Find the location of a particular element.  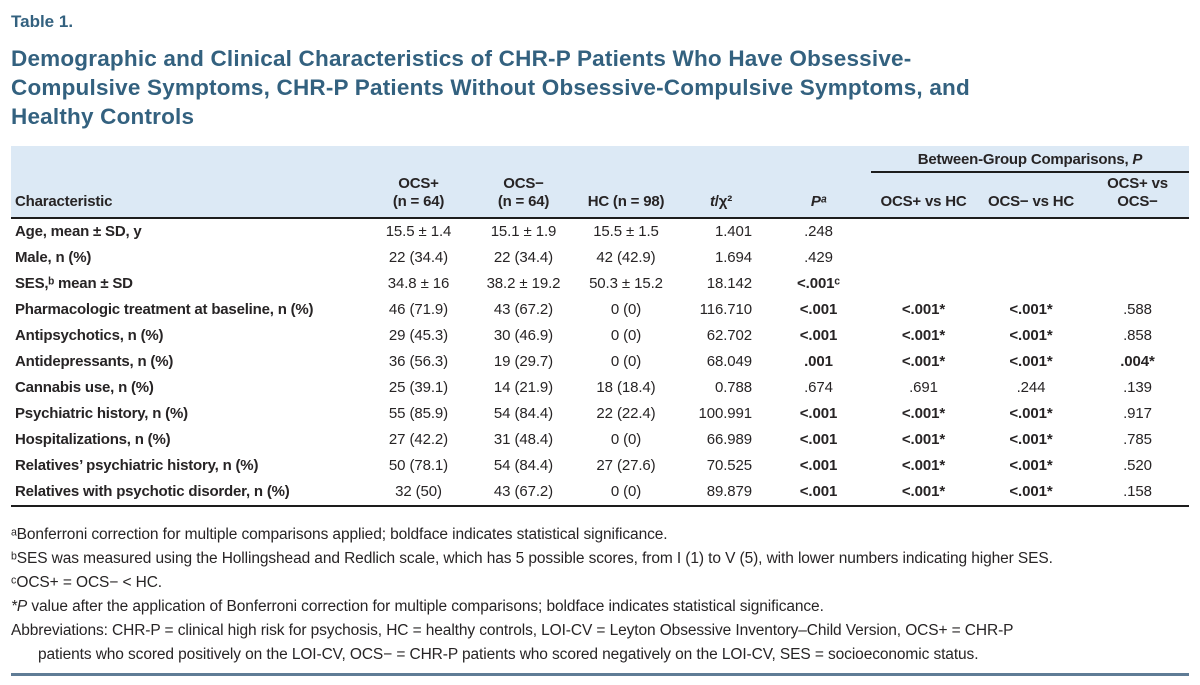

footnote-c: ᶜOCS+ = OCS− < HC. is located at coordinates (86, 582).